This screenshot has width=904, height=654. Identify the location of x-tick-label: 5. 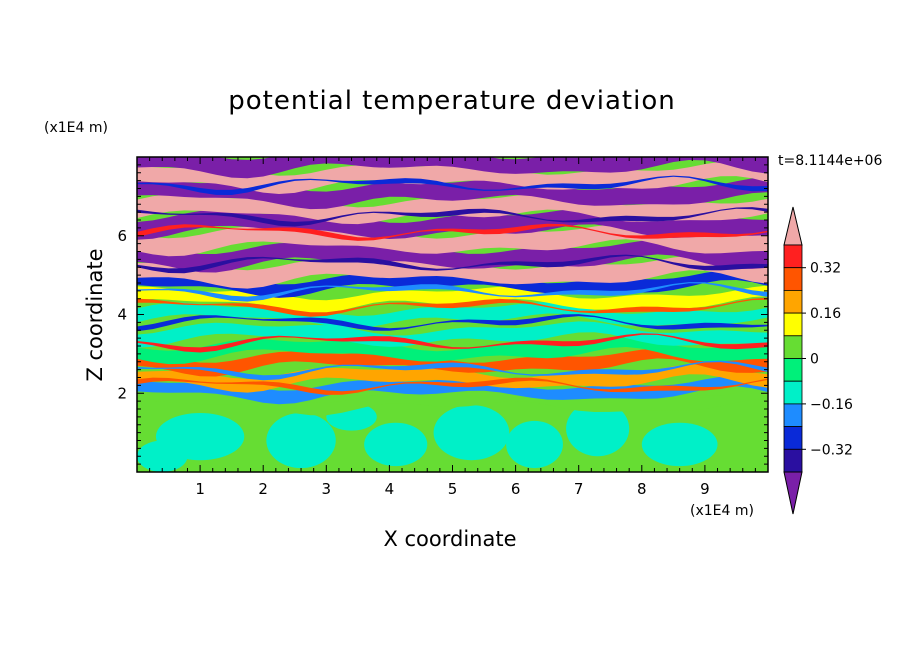
(453, 489).